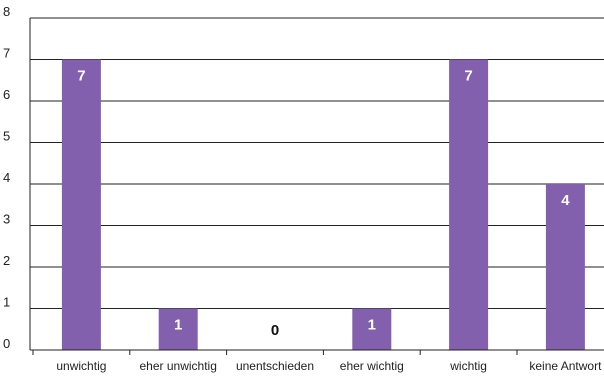 The width and height of the screenshot is (604, 378). Describe the element at coordinates (6, 219) in the screenshot. I see `y-tick-label: 3` at that location.